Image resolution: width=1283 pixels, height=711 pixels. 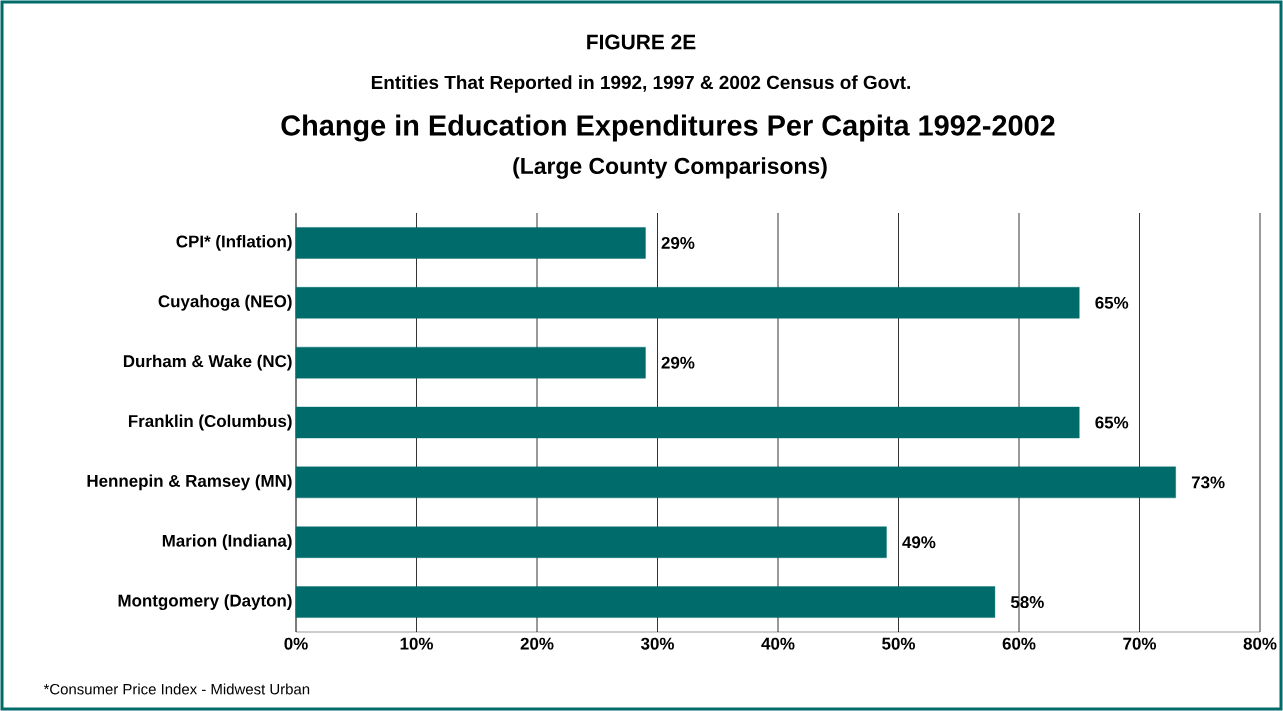 I want to click on chart-subtitle: (Large County Comparisons), so click(x=670, y=168).